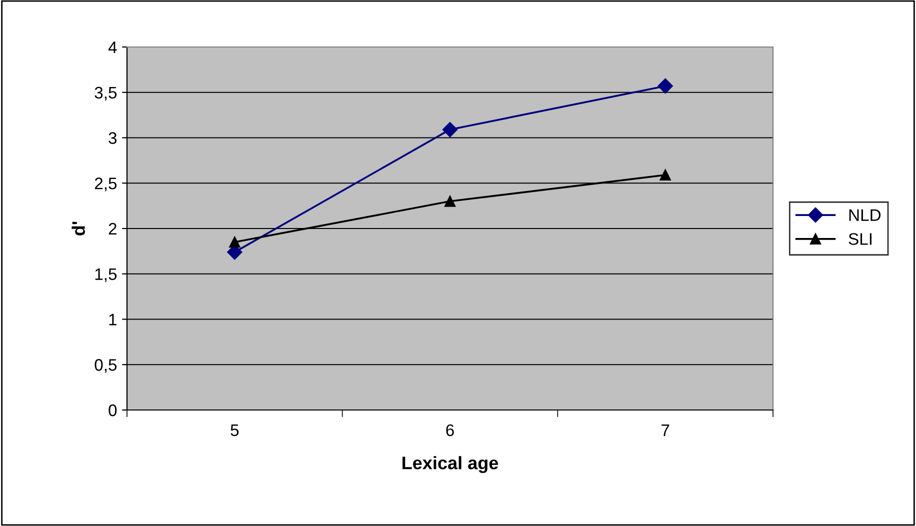  I want to click on legend-label: NLD, so click(865, 215).